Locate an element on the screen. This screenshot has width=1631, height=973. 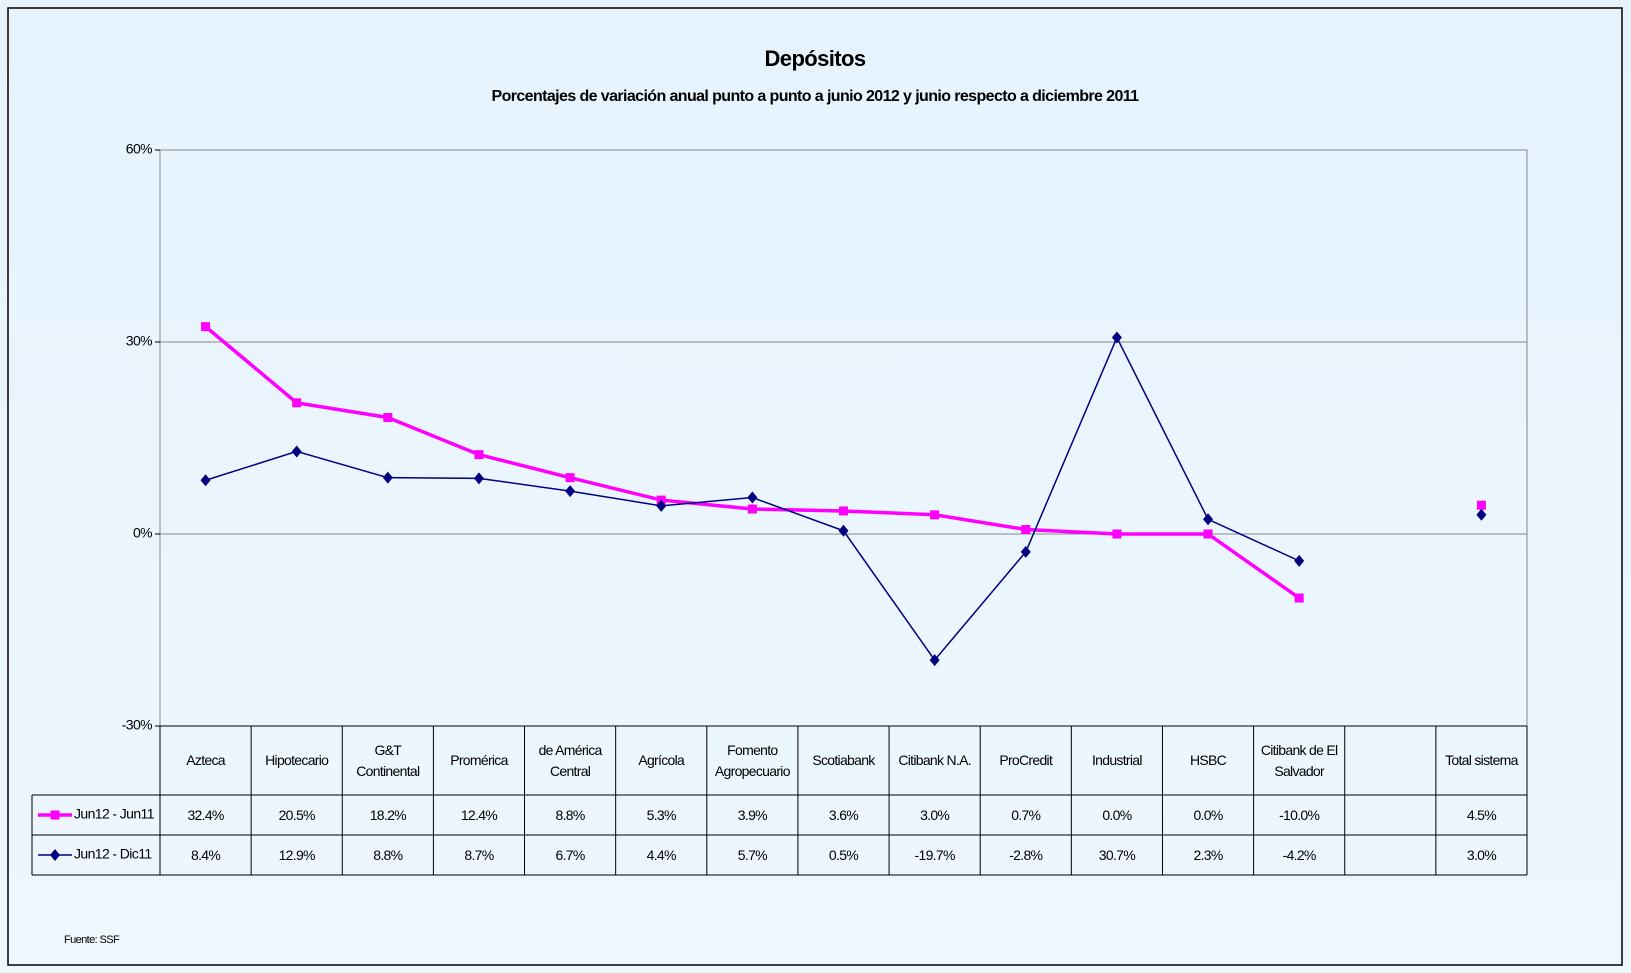
category-label: Industrial is located at coordinates (1117, 760).